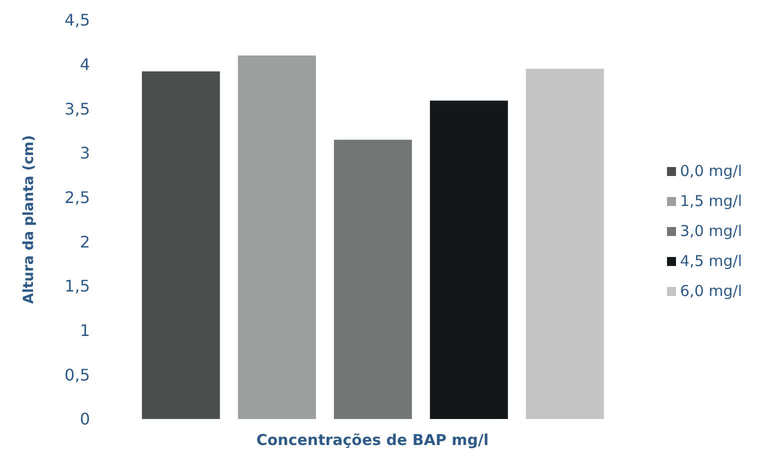  What do you see at coordinates (77, 20) in the screenshot?
I see `y-tick-label: 4,5` at bounding box center [77, 20].